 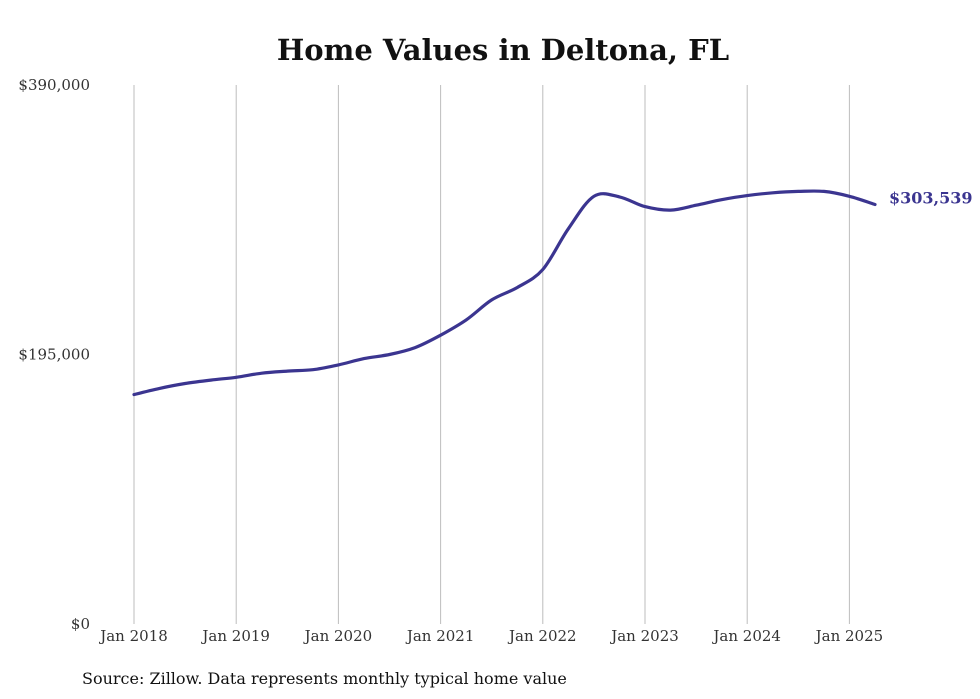 I want to click on chart-title: Home Values in Deltona, FL, so click(x=503, y=50).